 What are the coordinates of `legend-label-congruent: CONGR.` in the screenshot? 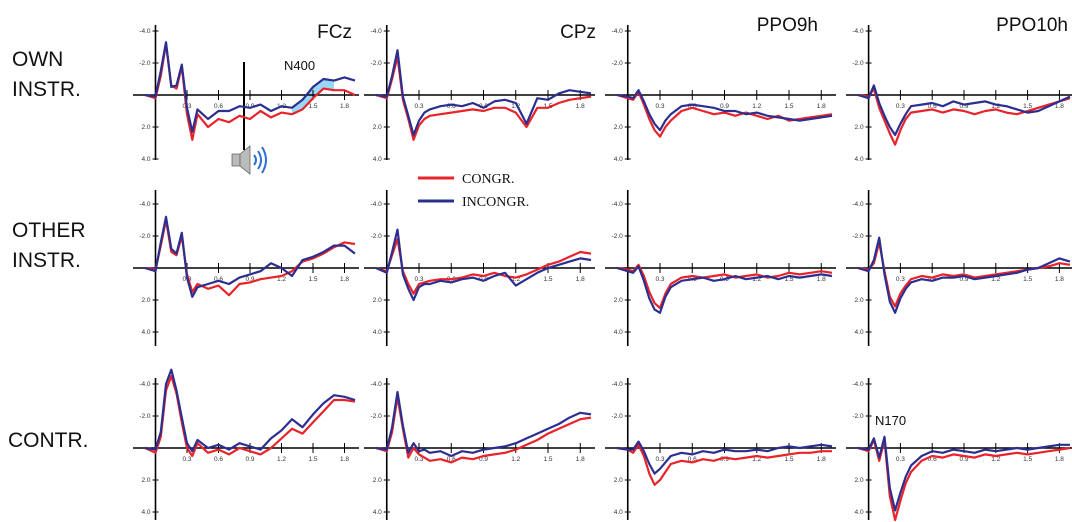 It's located at (488, 179).